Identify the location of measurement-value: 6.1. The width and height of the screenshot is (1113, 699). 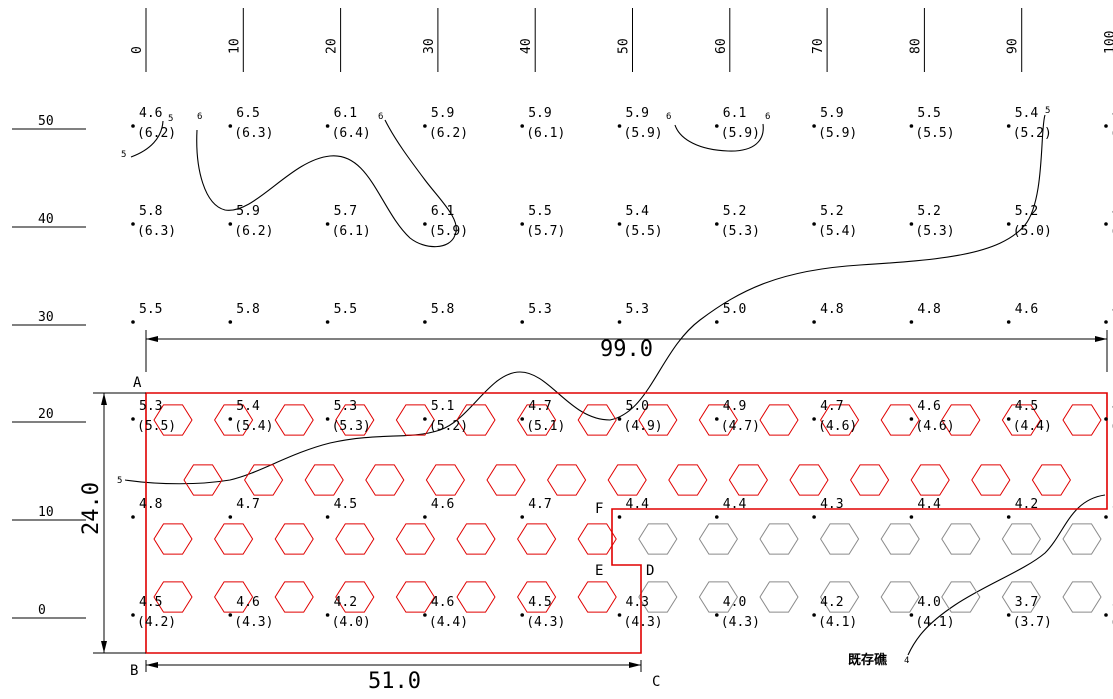
(345, 113).